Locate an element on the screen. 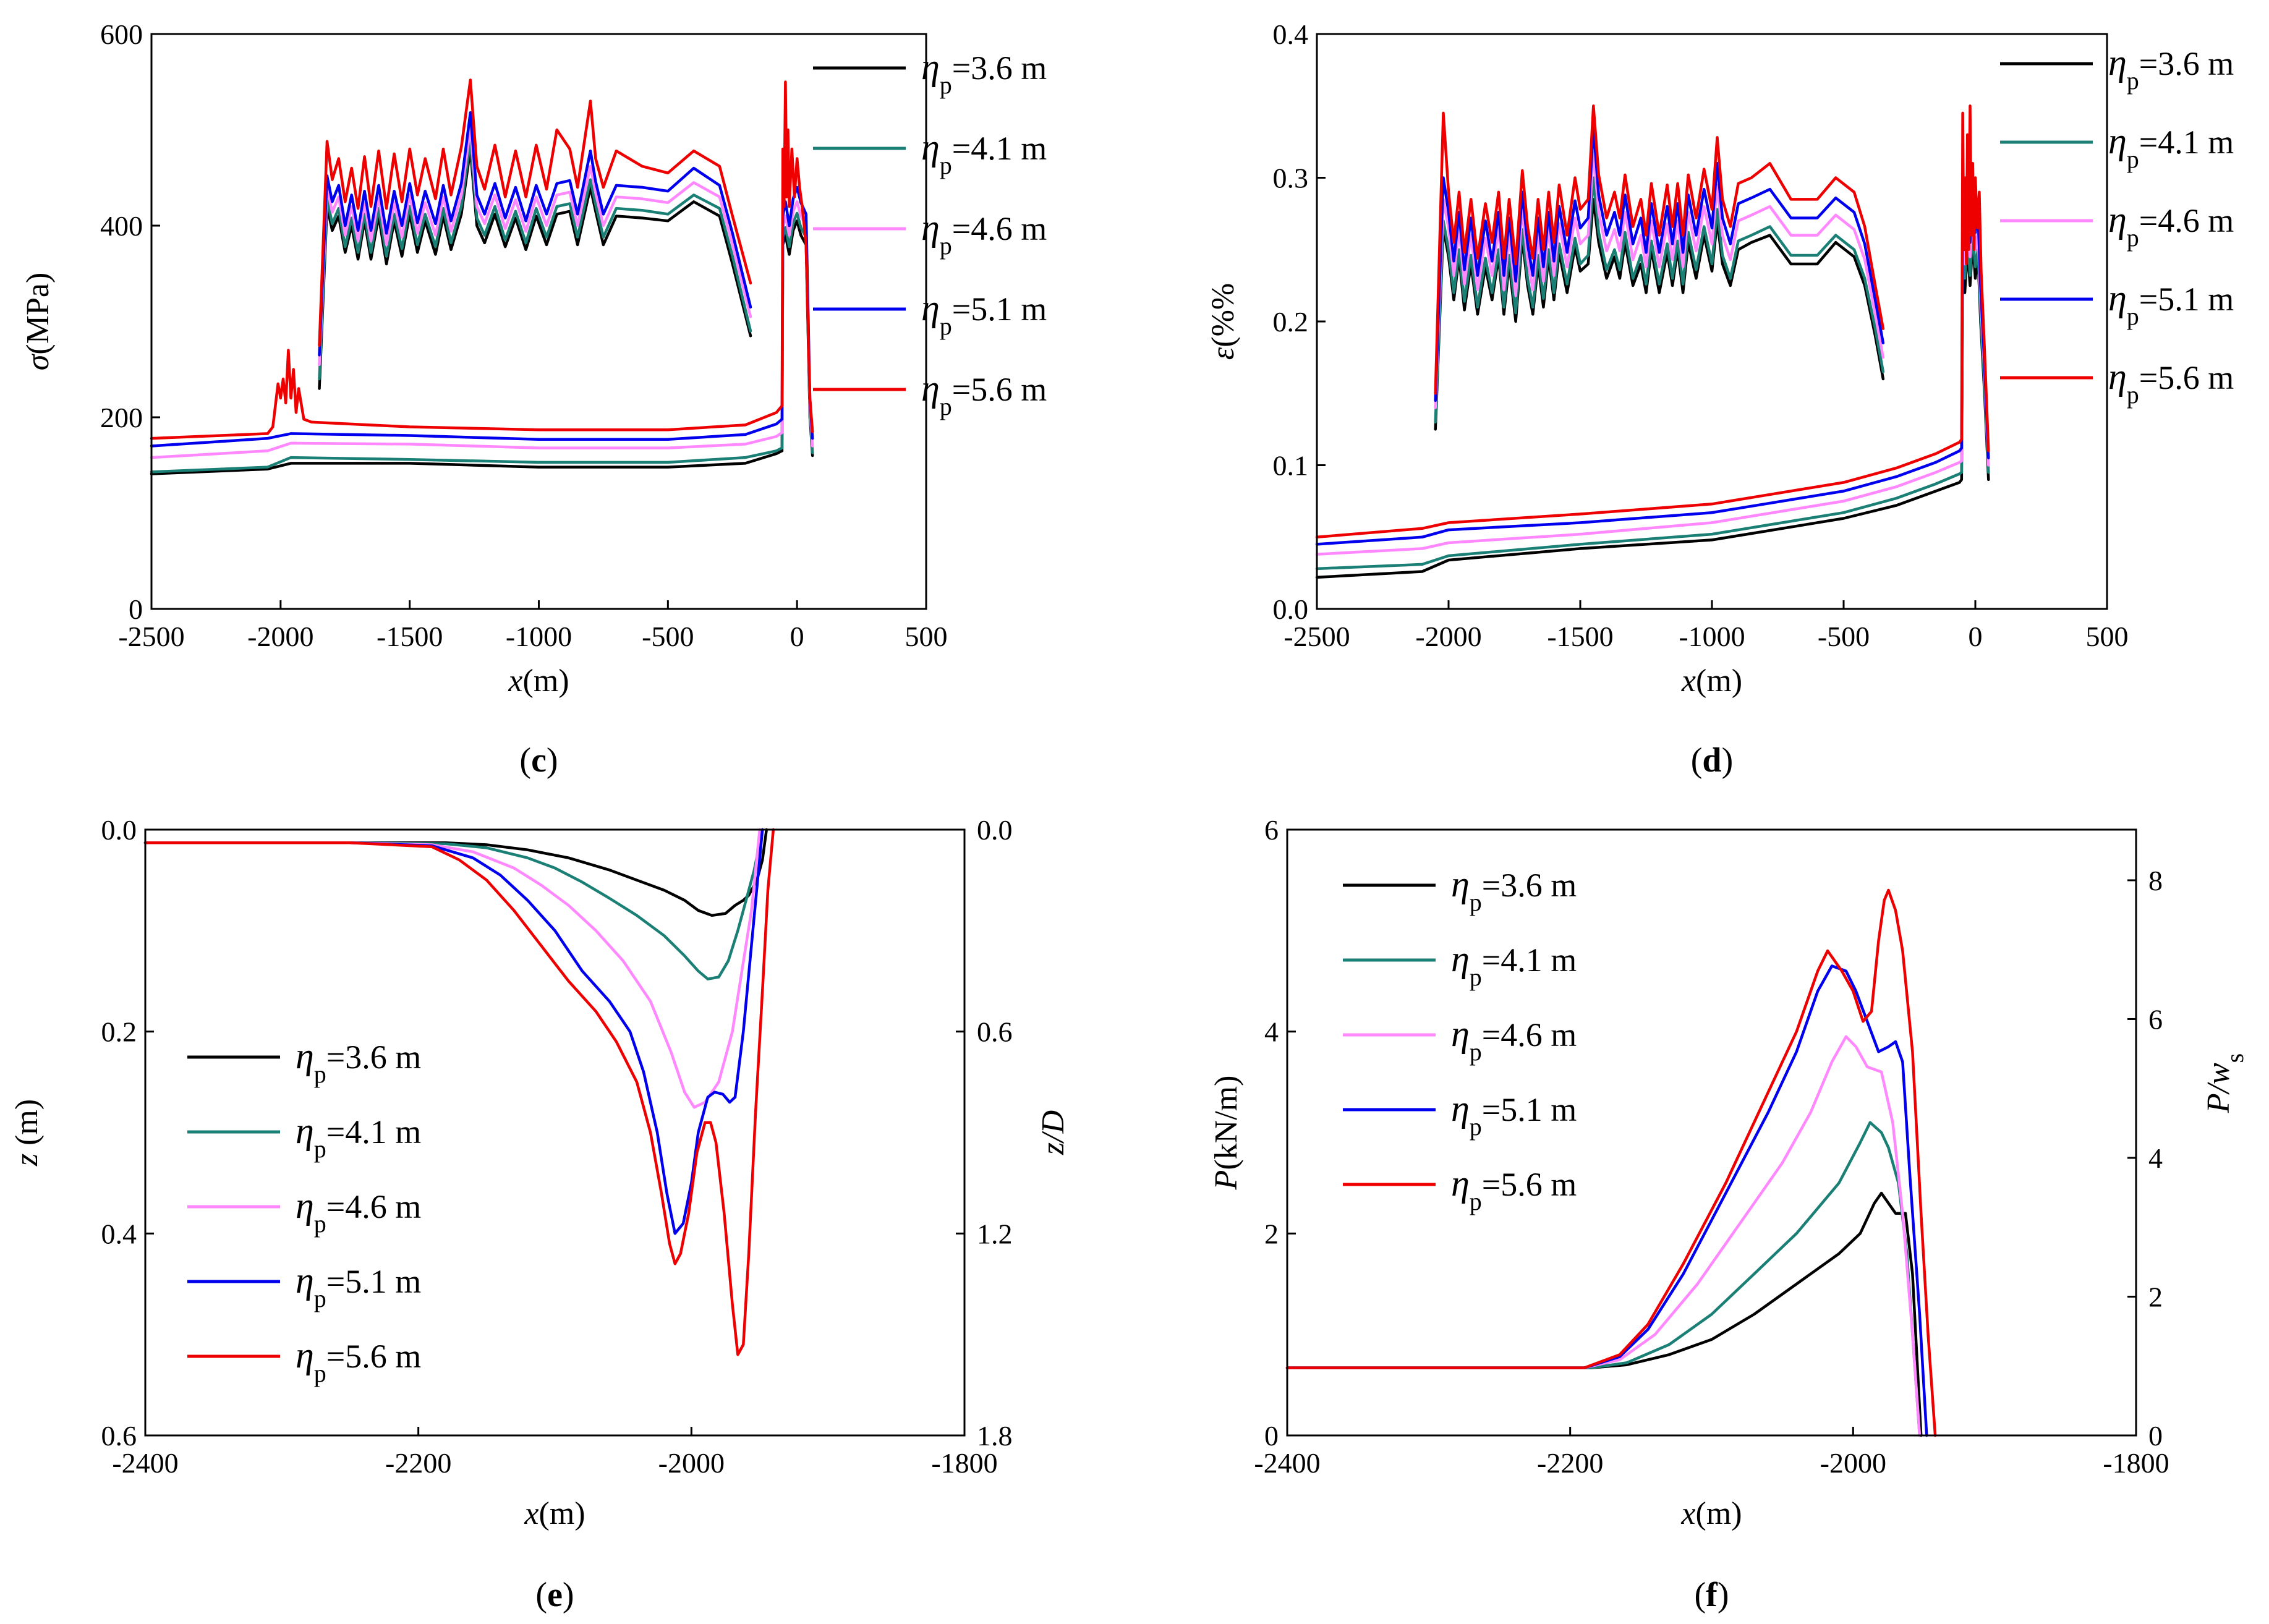 This screenshot has width=2269, height=1624. e-xtick-label: -1800 is located at coordinates (964, 1463).